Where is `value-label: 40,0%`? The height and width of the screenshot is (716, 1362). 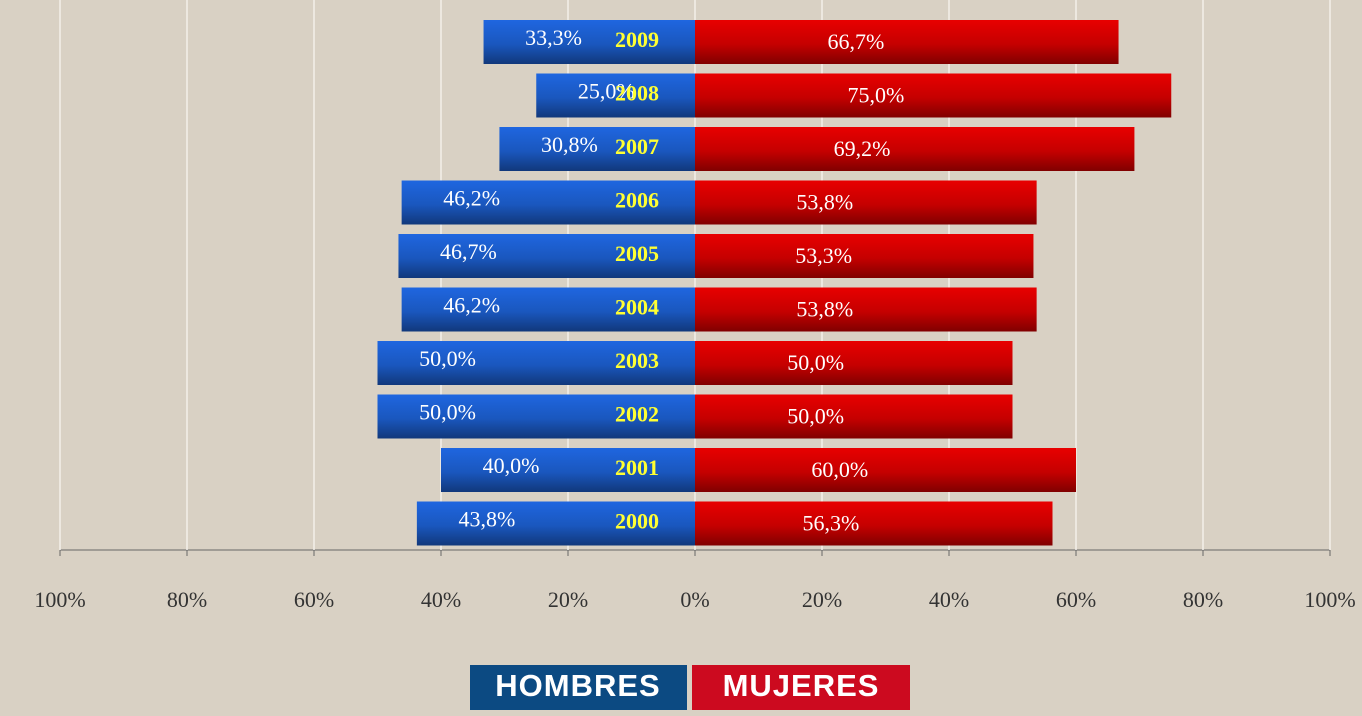
value-label: 40,0% is located at coordinates (511, 465).